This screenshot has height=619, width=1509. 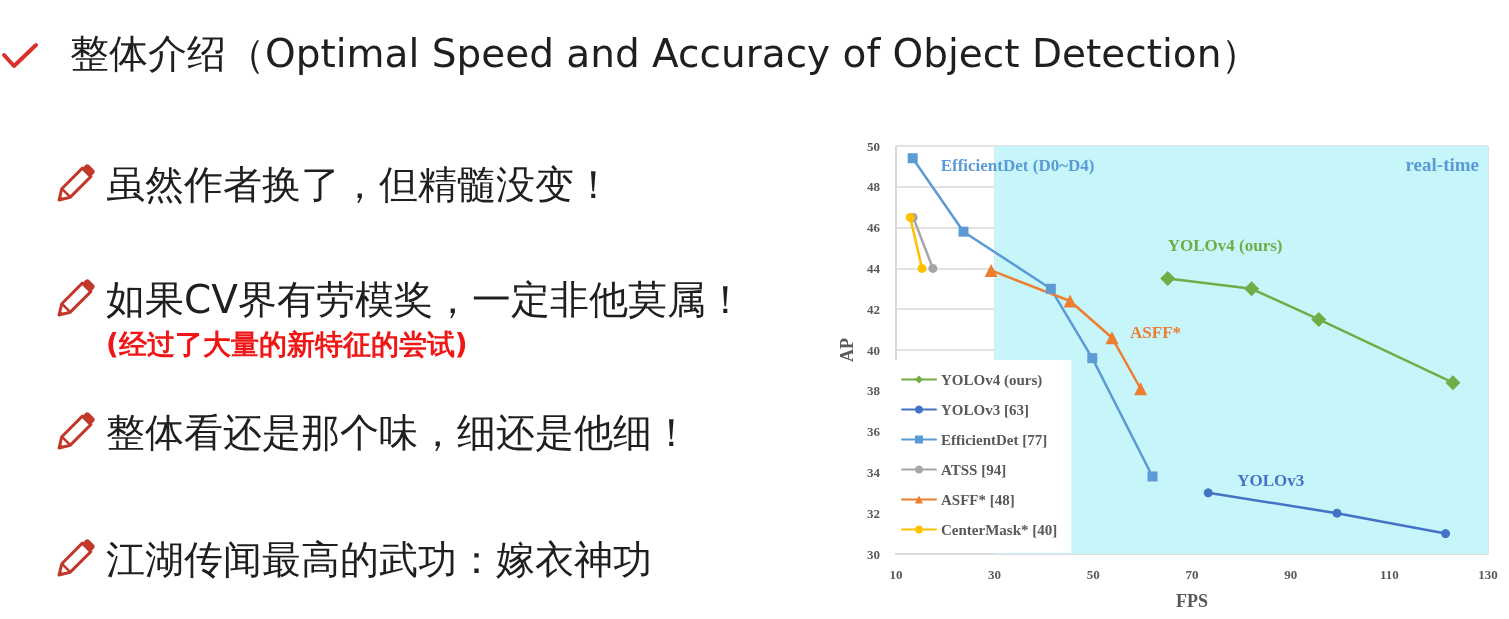 What do you see at coordinates (873, 472) in the screenshot?
I see `y-tick-label: 34` at bounding box center [873, 472].